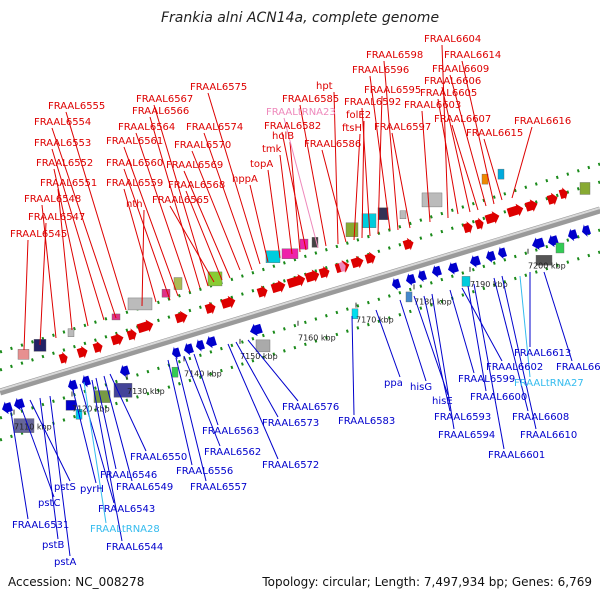 The height and width of the screenshot is (600, 600). I want to click on gene-label-fraal6570: FRAAL6570, so click(202, 145).